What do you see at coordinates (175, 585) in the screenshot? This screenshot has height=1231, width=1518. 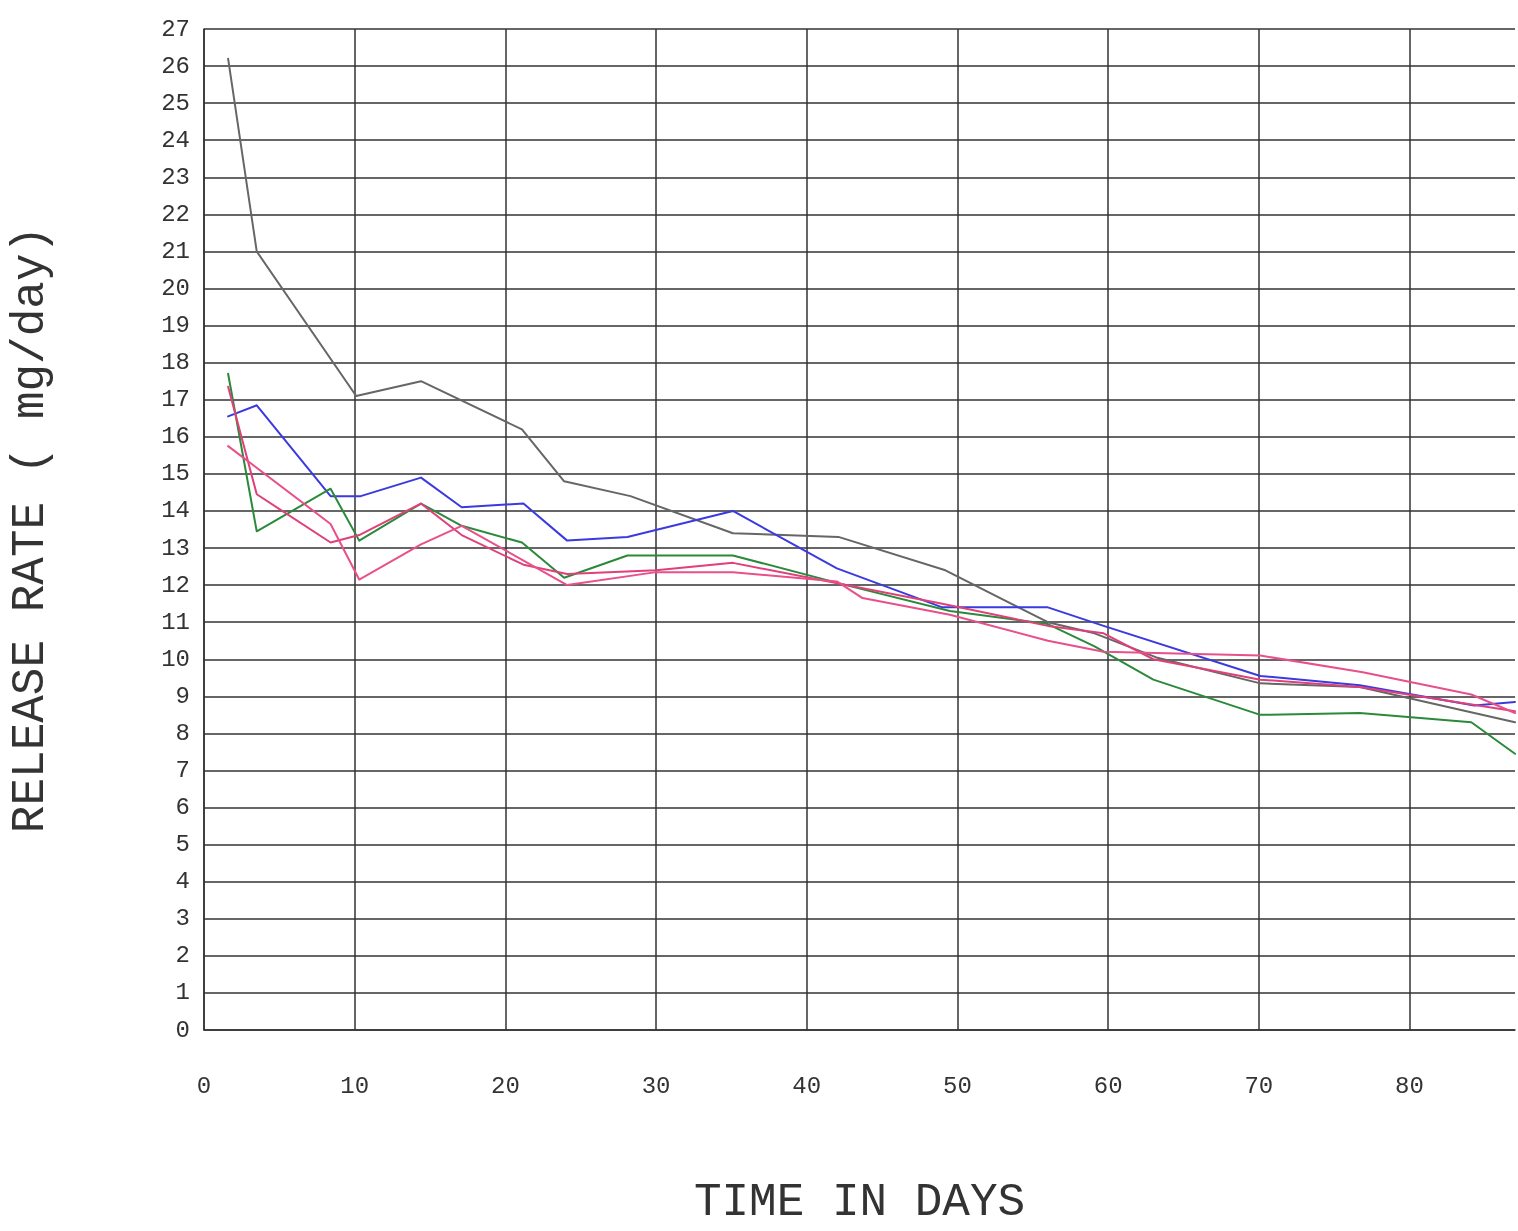 I see `y-tick-label: 12` at bounding box center [175, 585].